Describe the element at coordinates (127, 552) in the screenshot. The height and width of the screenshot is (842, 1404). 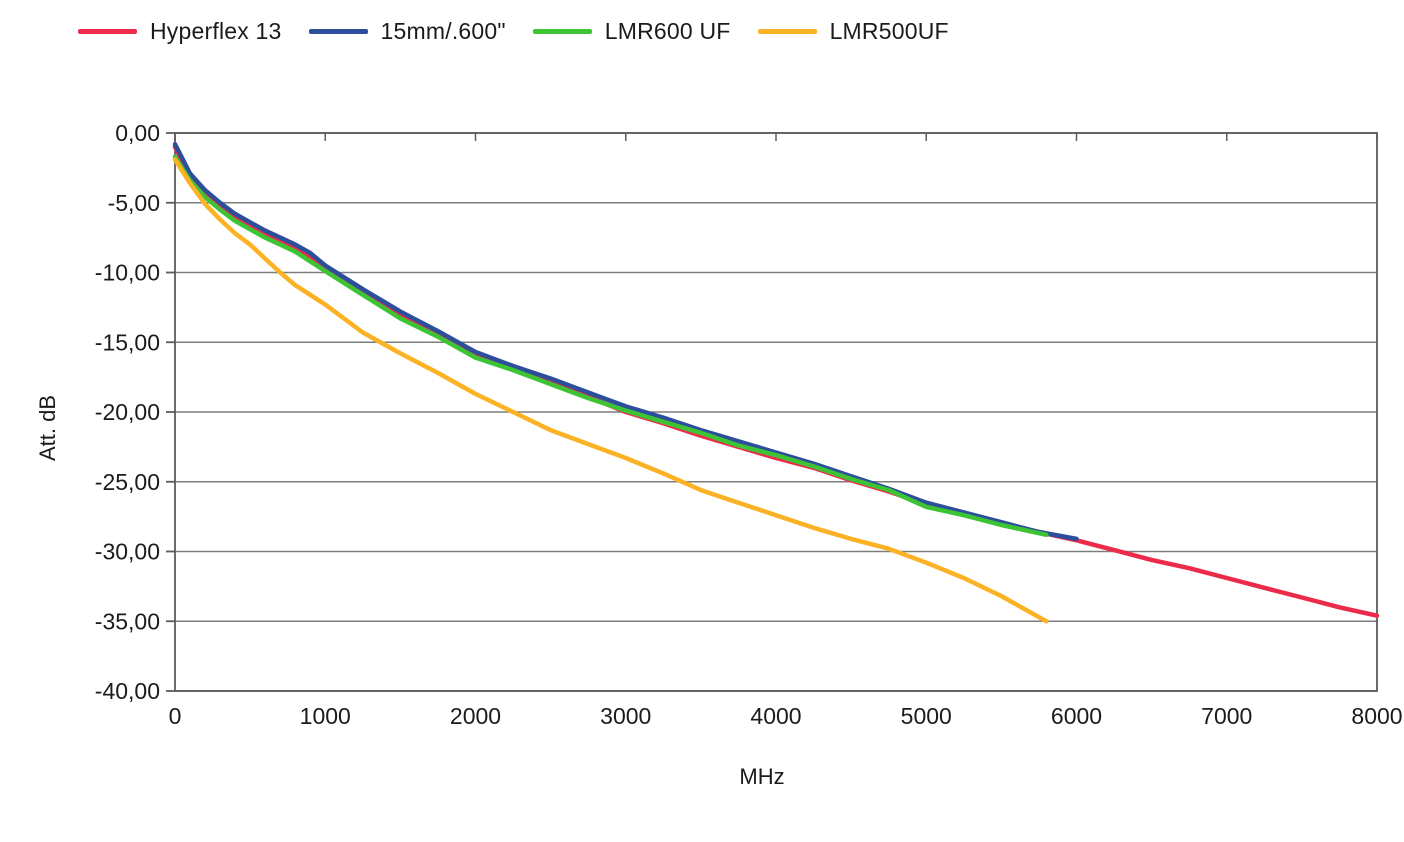
I see `y-tick-label--30: -30,00` at that location.